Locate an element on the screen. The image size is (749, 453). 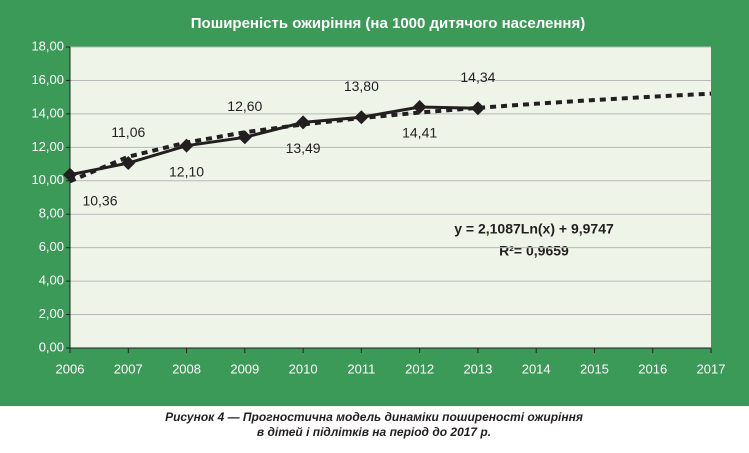
data-label: 14,41 is located at coordinates (419, 133).